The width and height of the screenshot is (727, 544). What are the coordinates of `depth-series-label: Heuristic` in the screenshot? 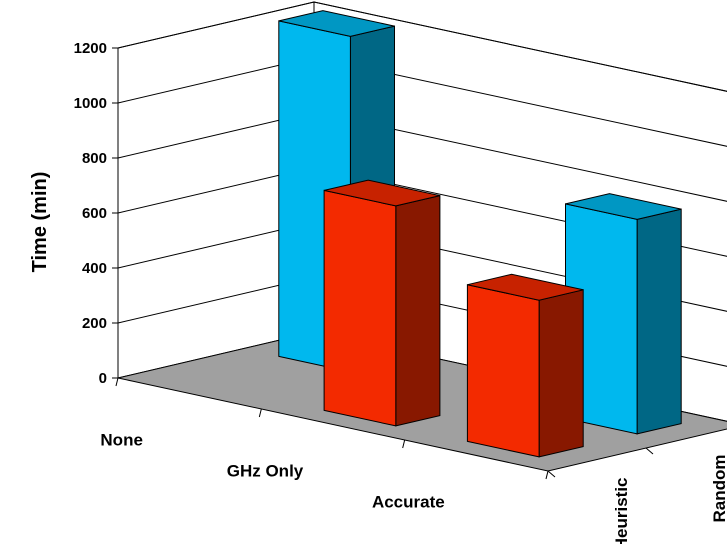 It's located at (621, 511).